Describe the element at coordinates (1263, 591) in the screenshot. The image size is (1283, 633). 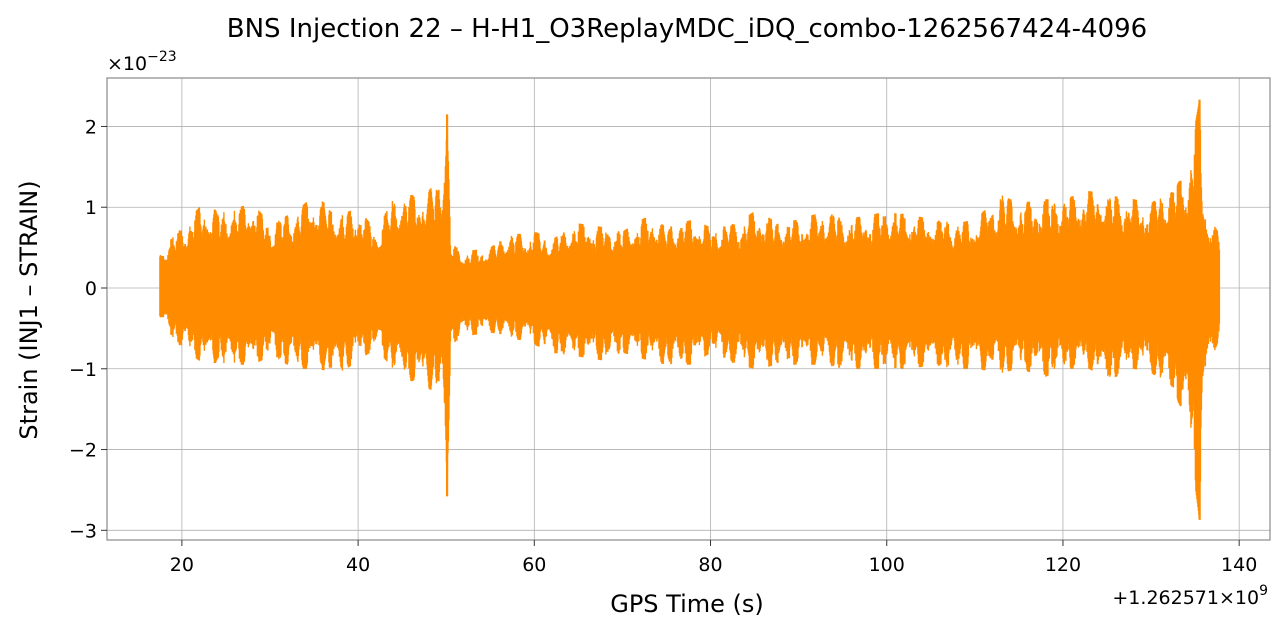
I see `x-offset-exponent: 9` at that location.